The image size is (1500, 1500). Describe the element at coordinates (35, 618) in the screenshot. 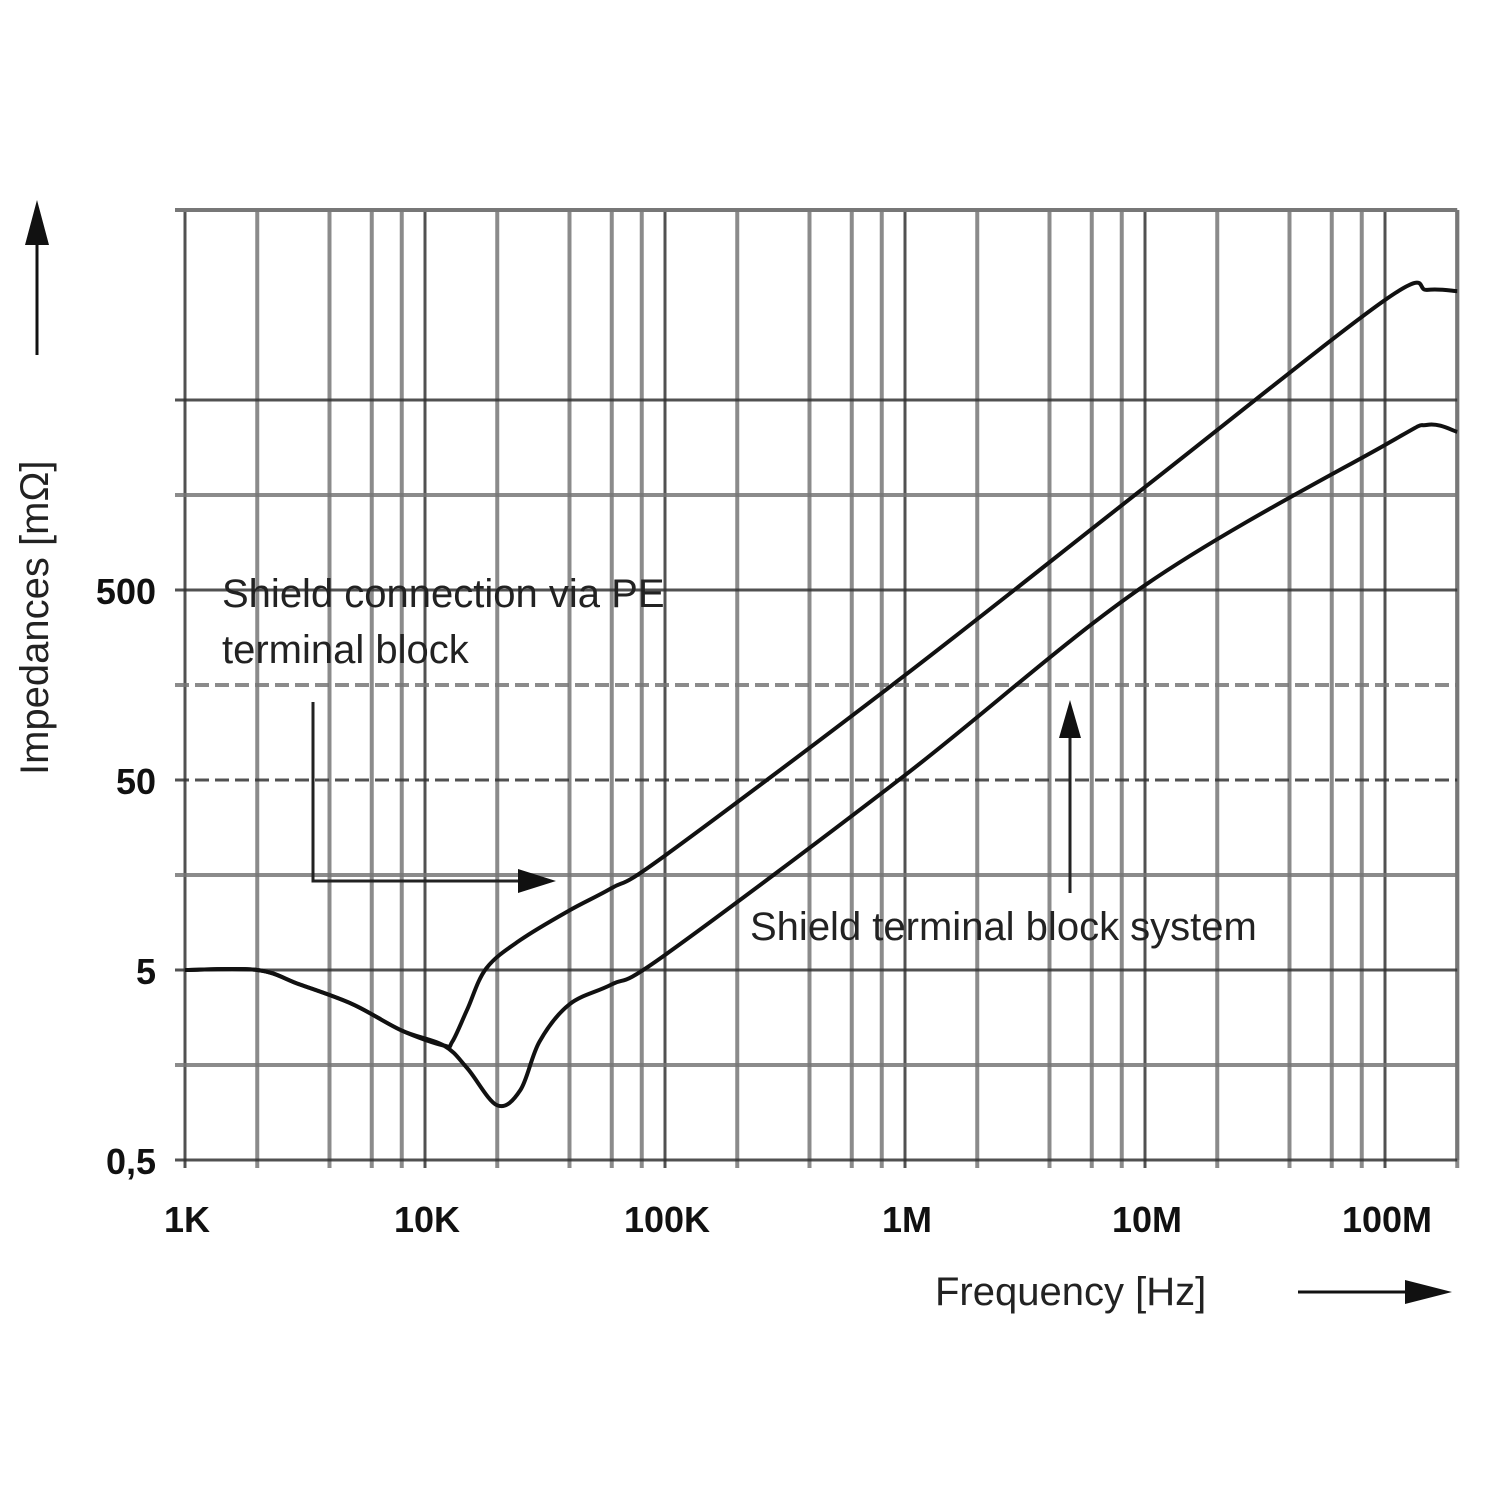

I see `y-axis-label: Impedances [mΩ]` at that location.